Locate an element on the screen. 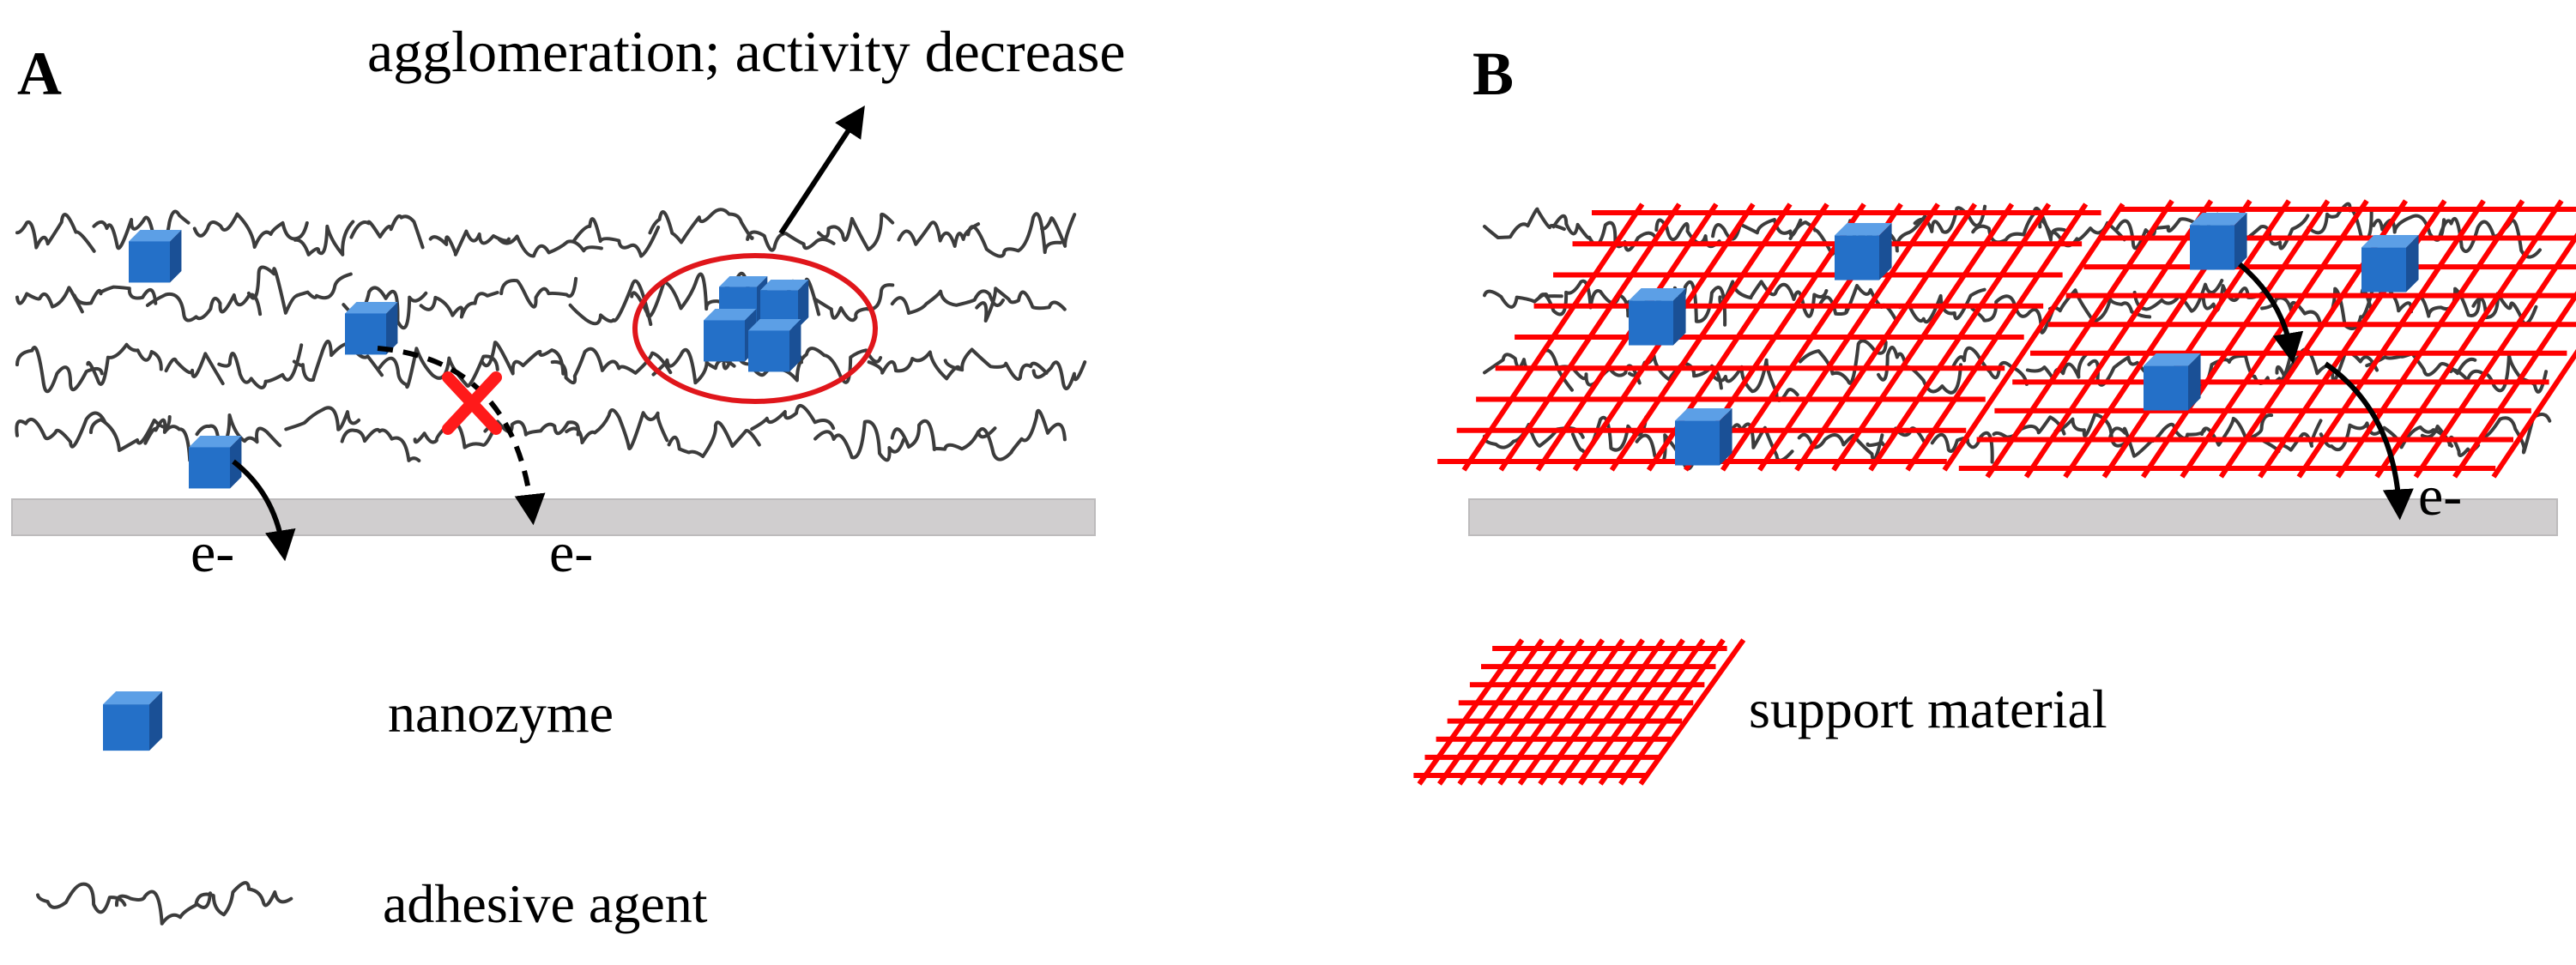  electron-transfer-arrow-a is located at coordinates (264, 510).